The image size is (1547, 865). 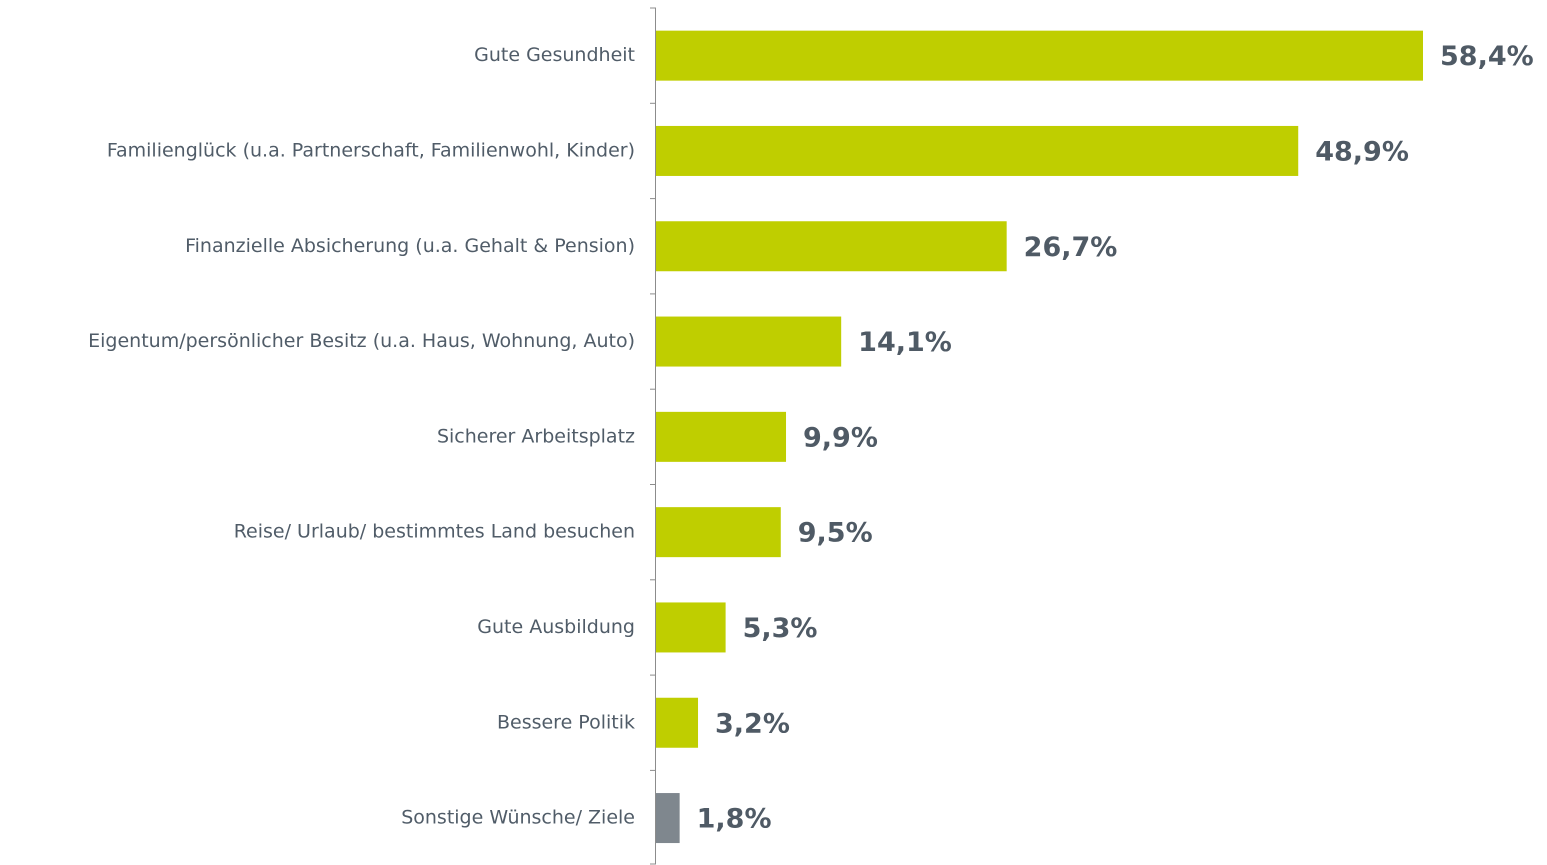 What do you see at coordinates (554, 55) in the screenshot?
I see `category-label: Gute Gesundheit` at bounding box center [554, 55].